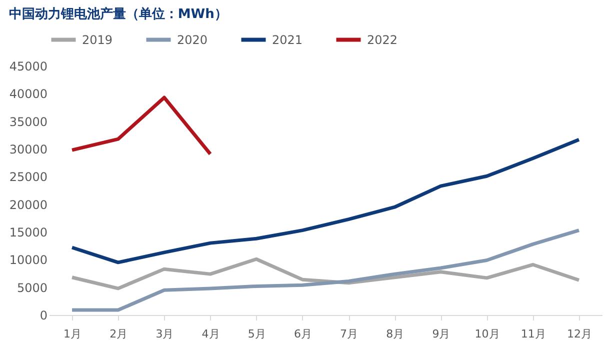  Describe the element at coordinates (28, 121) in the screenshot. I see `y-tick-label: 35000` at that location.